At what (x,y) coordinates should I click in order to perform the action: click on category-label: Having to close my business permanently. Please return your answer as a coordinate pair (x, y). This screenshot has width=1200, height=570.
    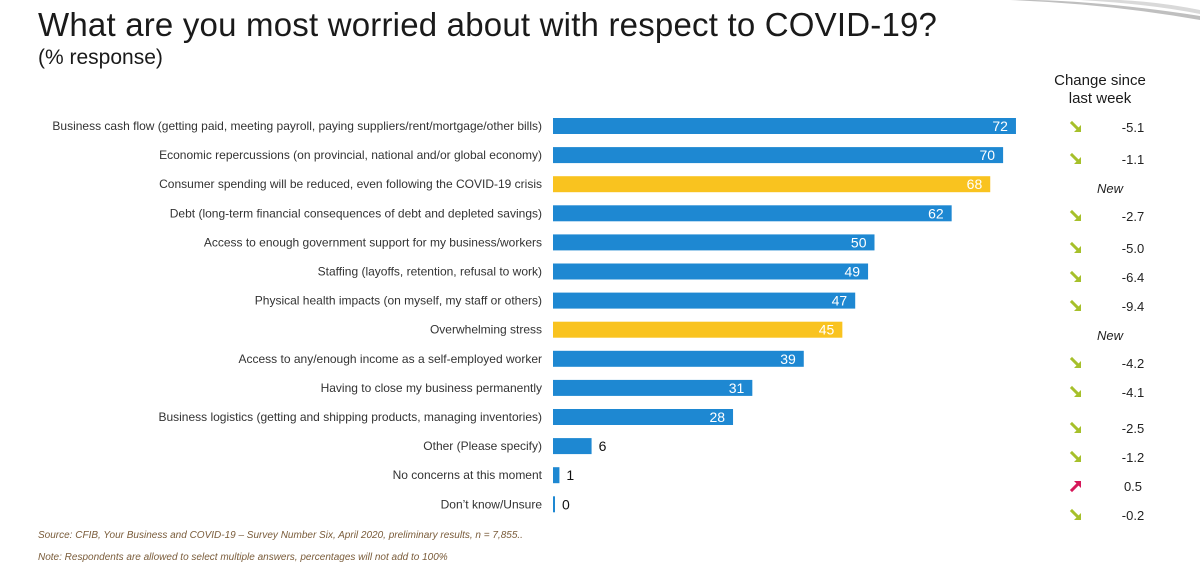
    Looking at the image, I should click on (431, 388).